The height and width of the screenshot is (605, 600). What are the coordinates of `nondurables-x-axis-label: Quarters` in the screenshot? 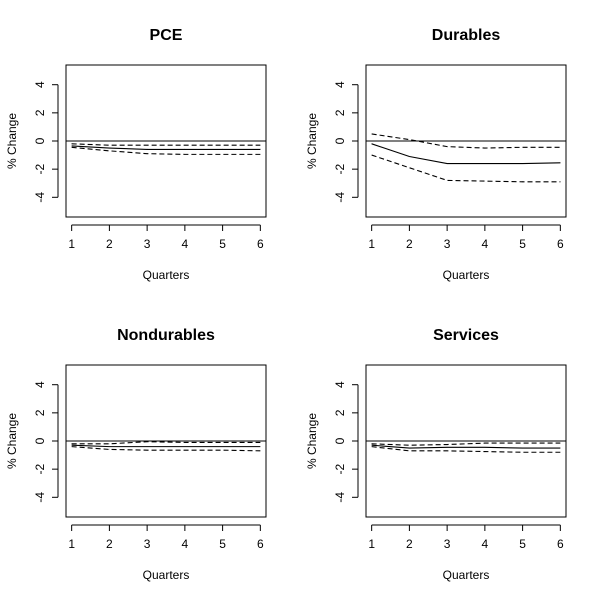 It's located at (166, 575).